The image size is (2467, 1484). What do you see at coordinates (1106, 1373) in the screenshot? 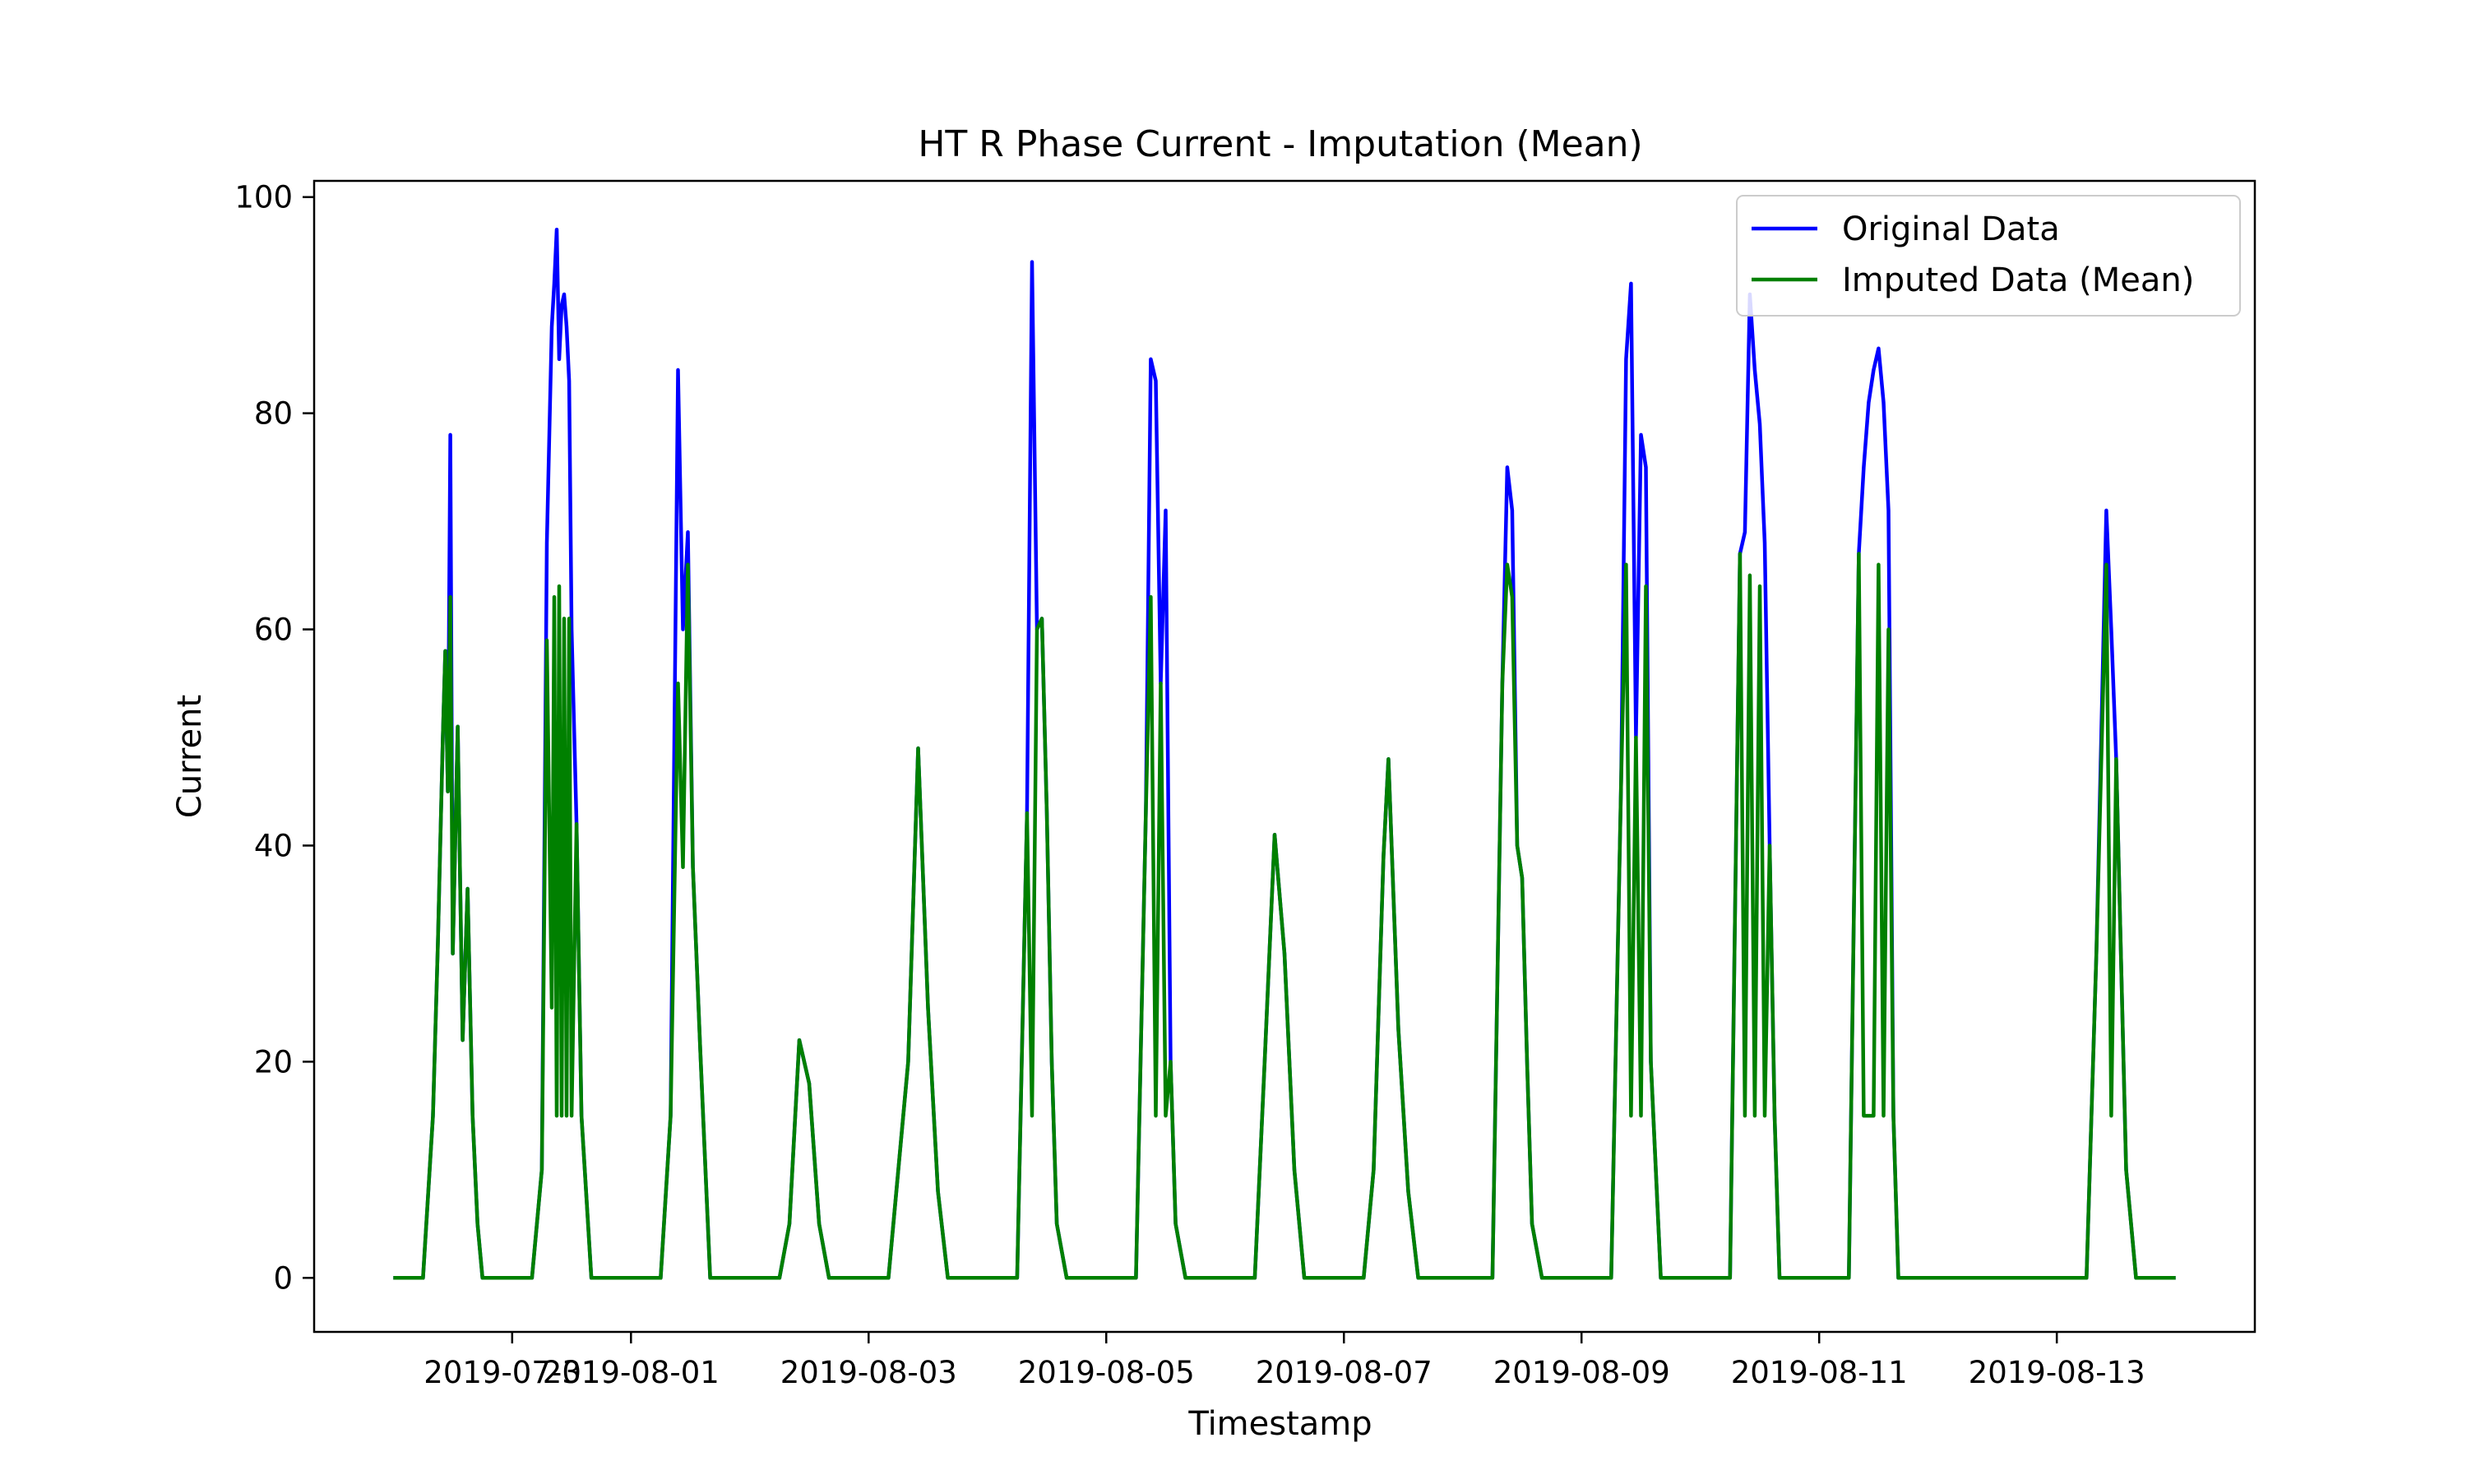
I see `x-tick-label: 2019-08-05` at bounding box center [1106, 1373].